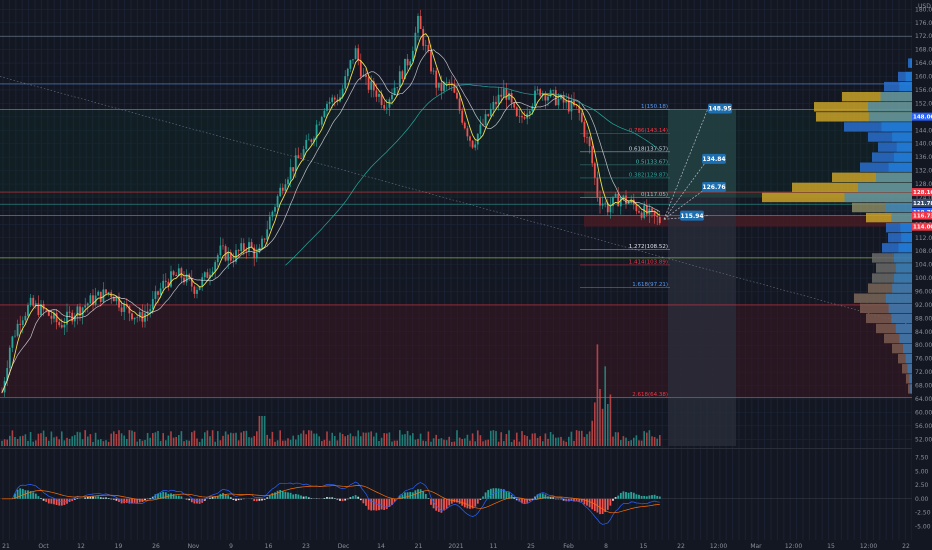 The height and width of the screenshot is (550, 932). Describe the element at coordinates (419, 546) in the screenshot. I see `time-tick: 21` at that location.